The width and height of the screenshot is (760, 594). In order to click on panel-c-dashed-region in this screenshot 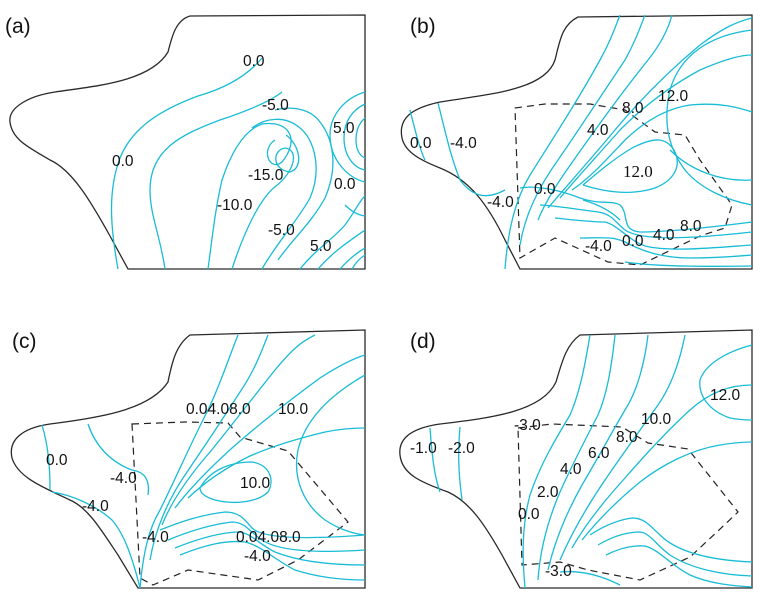, I will do `click(240, 503)`.